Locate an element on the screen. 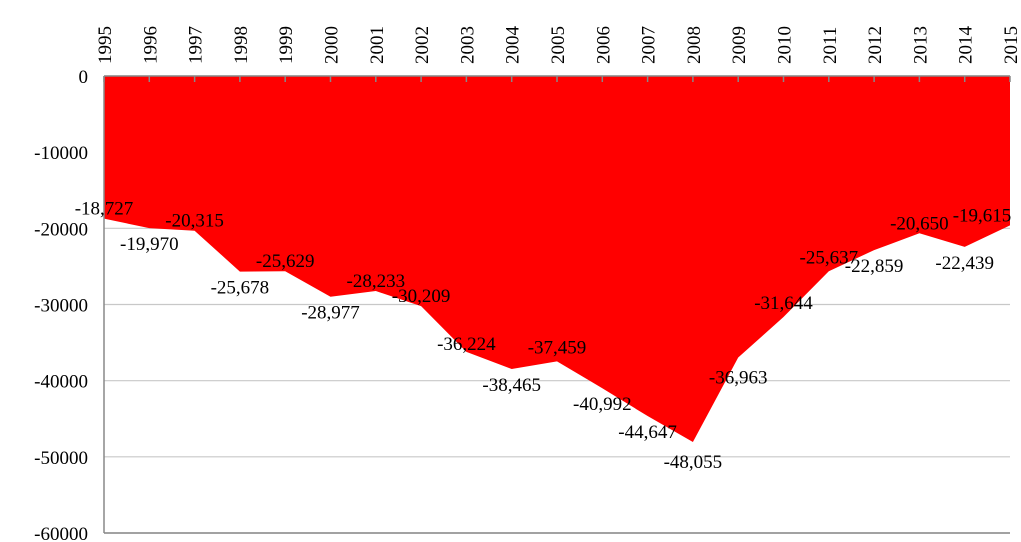 This screenshot has height=542, width=1021. x-tick-label: 2012 is located at coordinates (875, 45).